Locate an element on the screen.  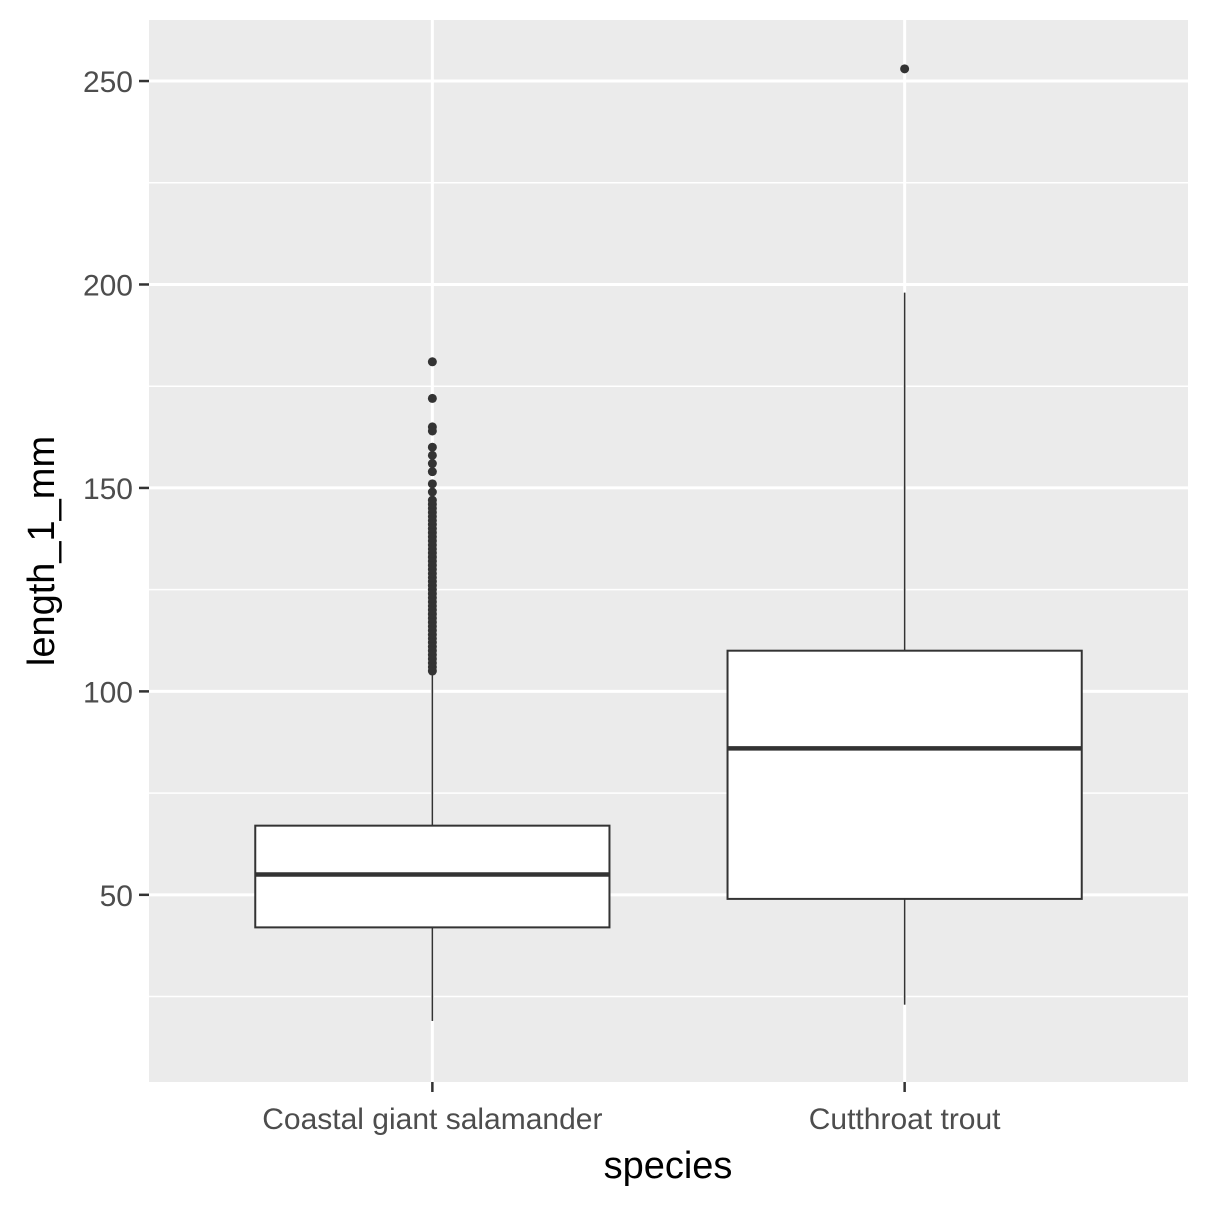
y-tick-label: 50 is located at coordinates (116, 896).